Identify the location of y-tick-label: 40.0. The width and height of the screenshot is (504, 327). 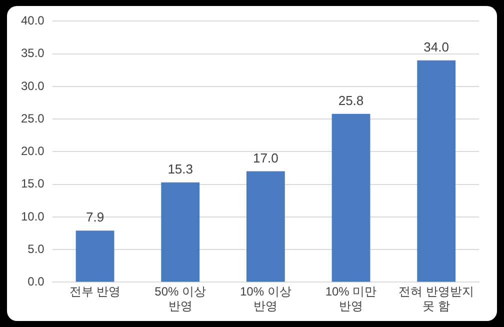
(32, 21).